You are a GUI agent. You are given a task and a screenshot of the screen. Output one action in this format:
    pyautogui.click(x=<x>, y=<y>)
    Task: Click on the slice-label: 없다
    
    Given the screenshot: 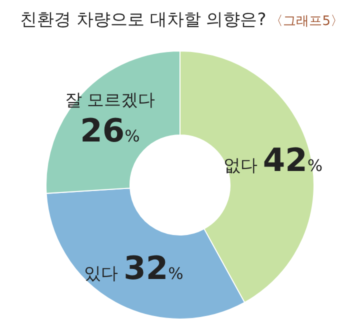 What is the action you would take?
    pyautogui.click(x=243, y=166)
    